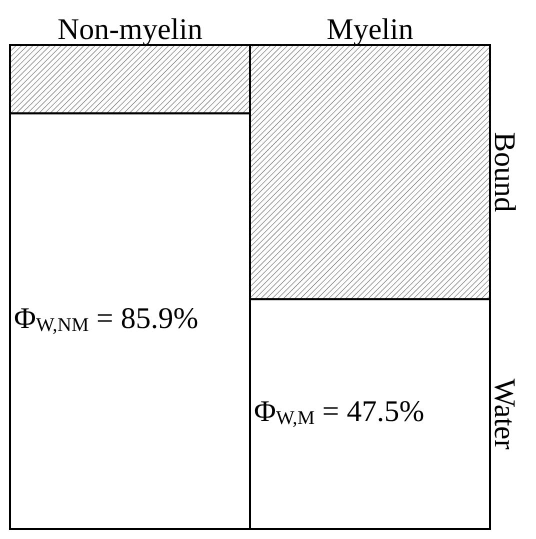 This screenshot has height=539, width=536. Describe the element at coordinates (106, 319) in the screenshot. I see `data-label: Φ$_{W,NM}$ = 85.9%` at that location.